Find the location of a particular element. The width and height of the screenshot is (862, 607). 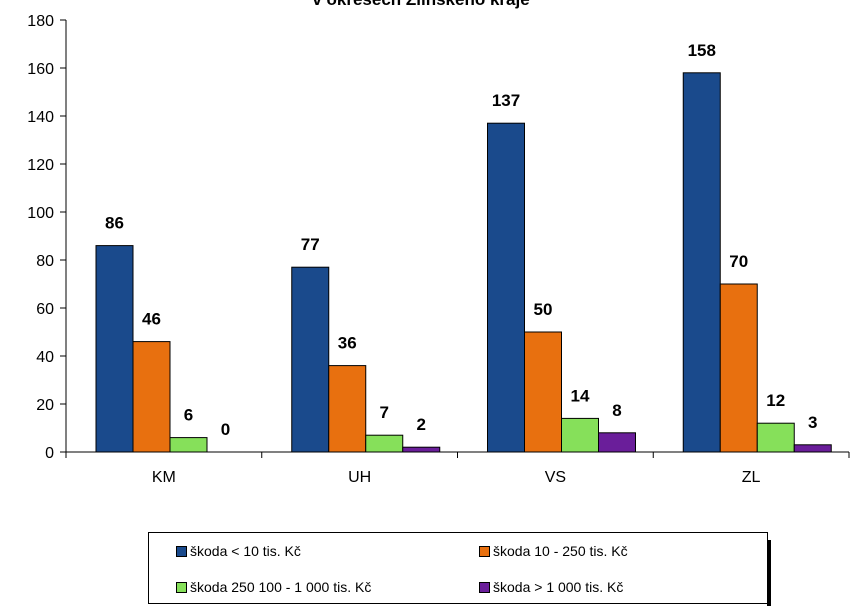

y-tick-label: 80 is located at coordinates (45, 261).